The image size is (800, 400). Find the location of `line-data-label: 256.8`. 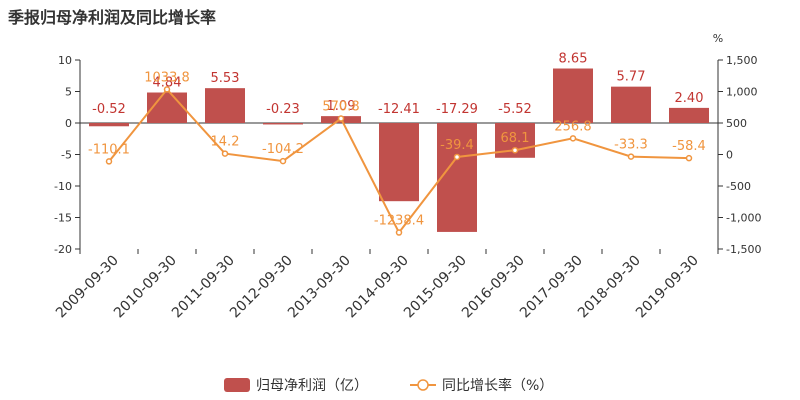

line-data-label: 256.8 is located at coordinates (572, 126).